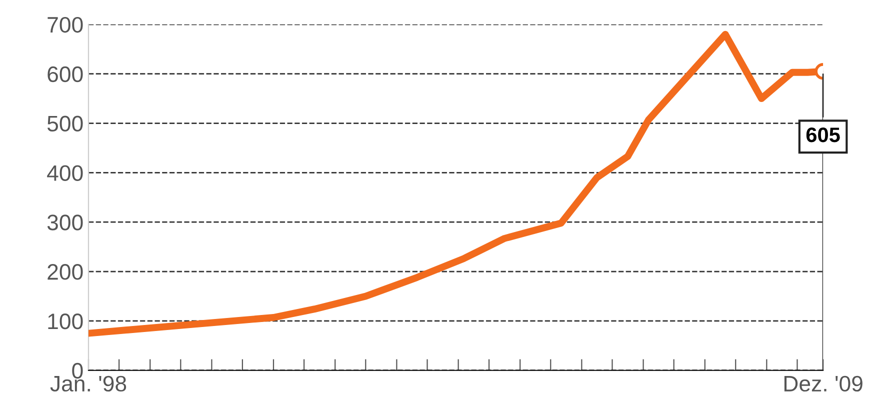  What do you see at coordinates (823, 134) in the screenshot?
I see `annotation: 605` at bounding box center [823, 134].